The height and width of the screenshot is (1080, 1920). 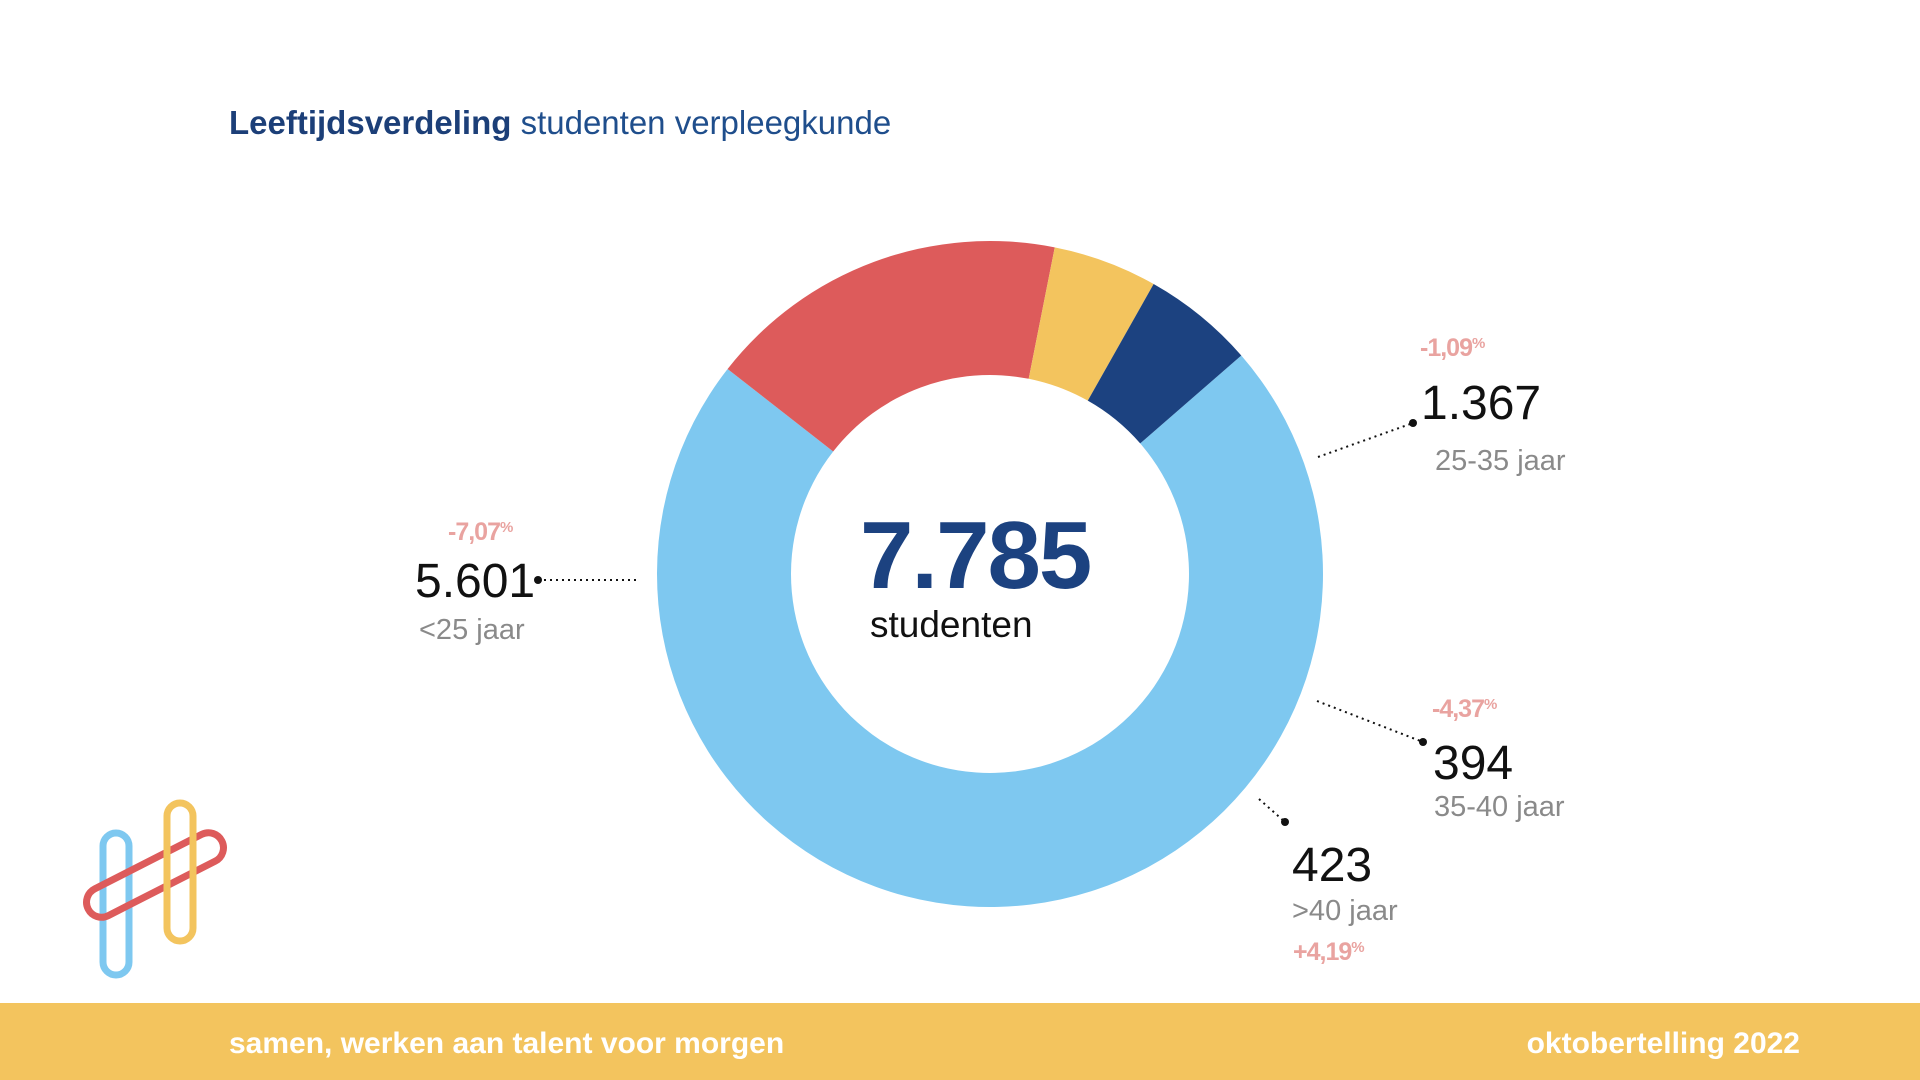 I want to click on change-25-35: -1,09%, so click(x=1452, y=348).